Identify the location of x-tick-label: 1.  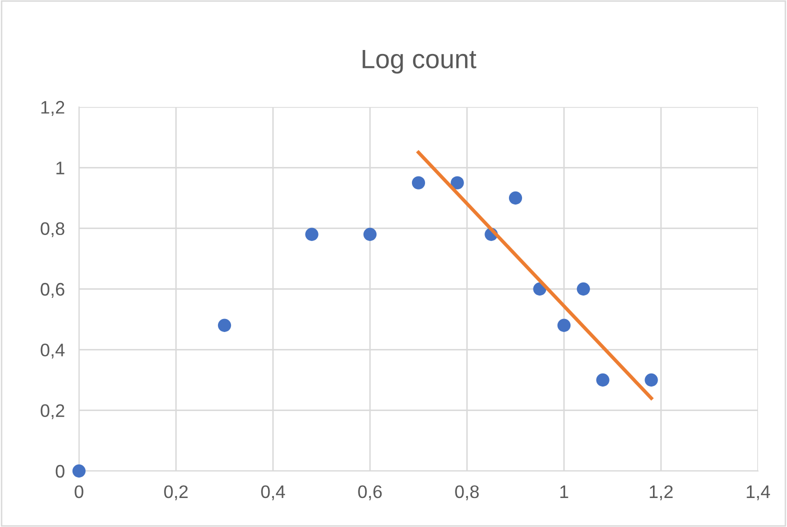
(564, 492).